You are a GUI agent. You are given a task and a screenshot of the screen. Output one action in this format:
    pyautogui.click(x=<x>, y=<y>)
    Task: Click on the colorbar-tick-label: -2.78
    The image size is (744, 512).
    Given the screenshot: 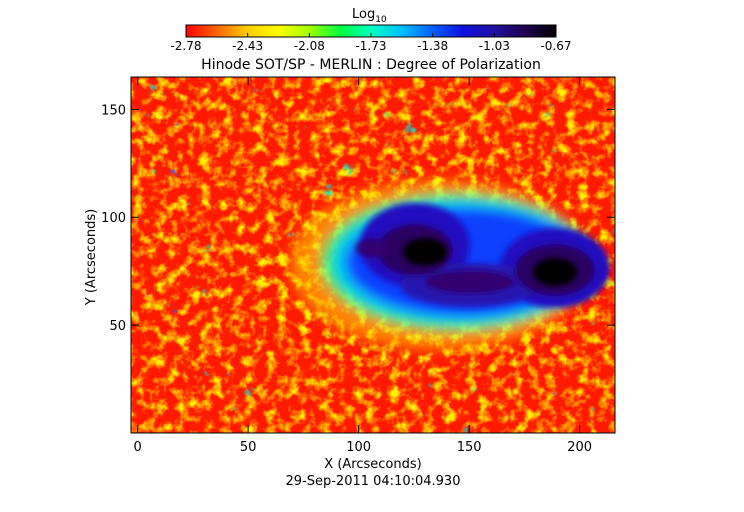 What is the action you would take?
    pyautogui.click(x=185, y=46)
    